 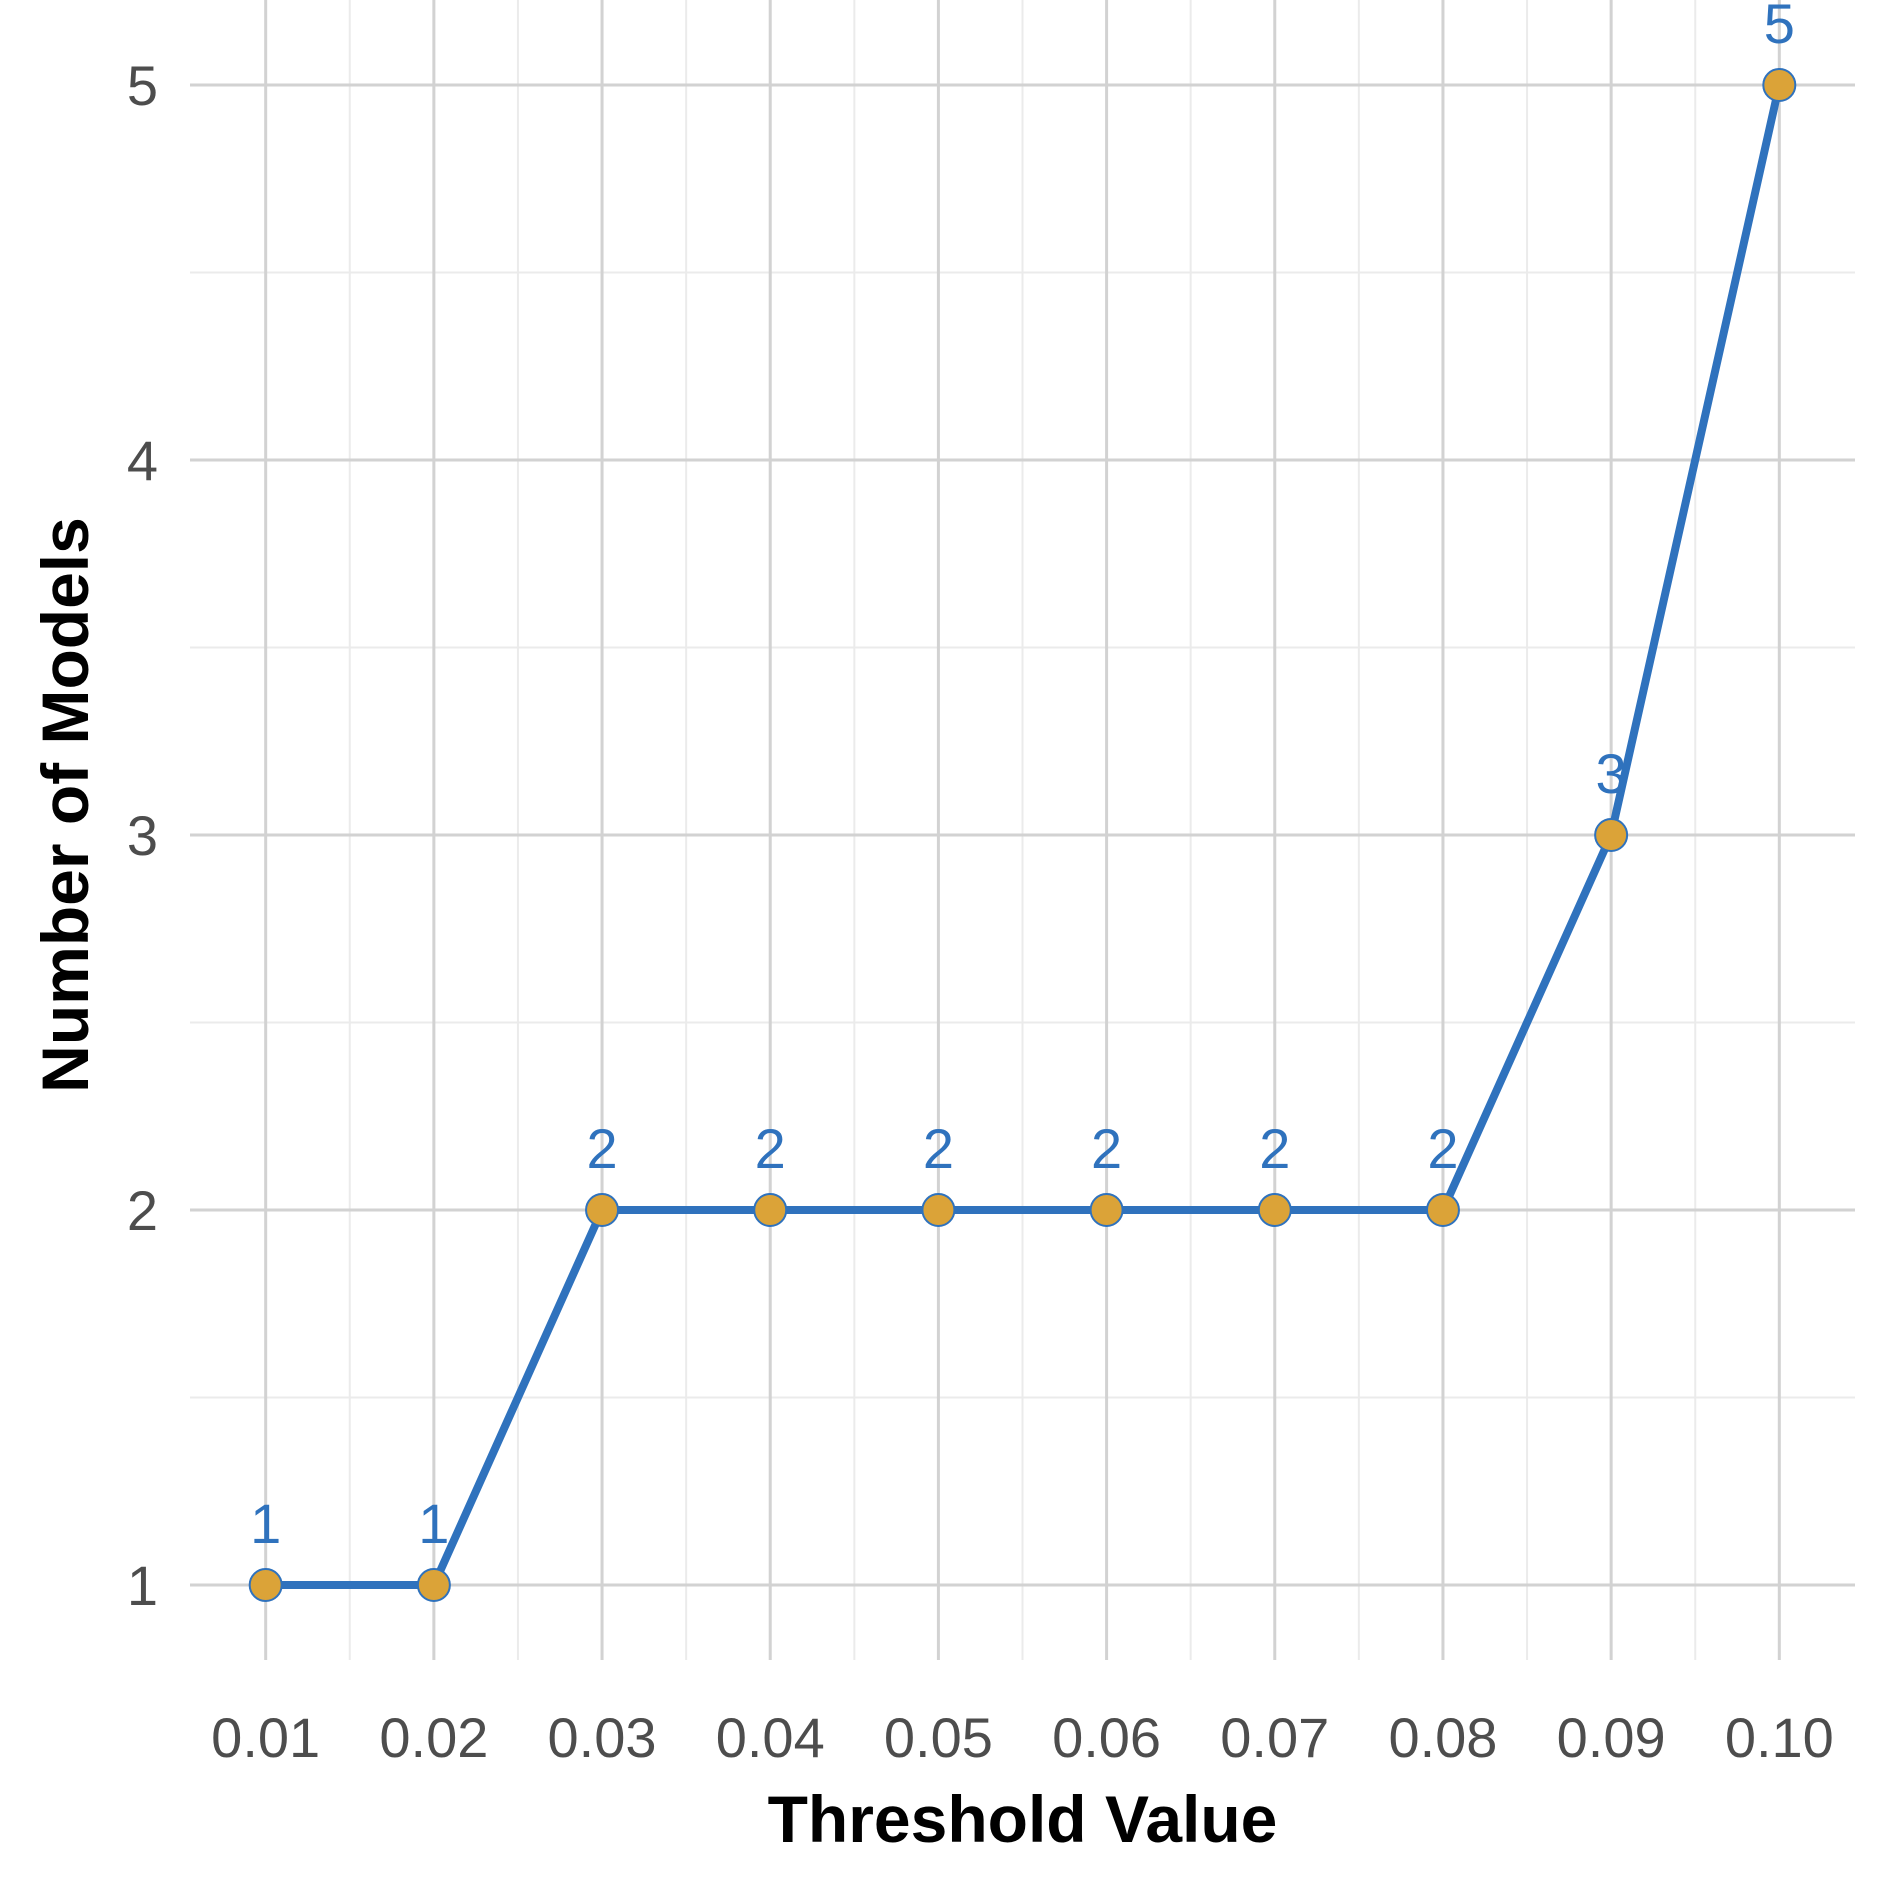 I want to click on x-tick-label: 0.04, so click(x=770, y=1737).